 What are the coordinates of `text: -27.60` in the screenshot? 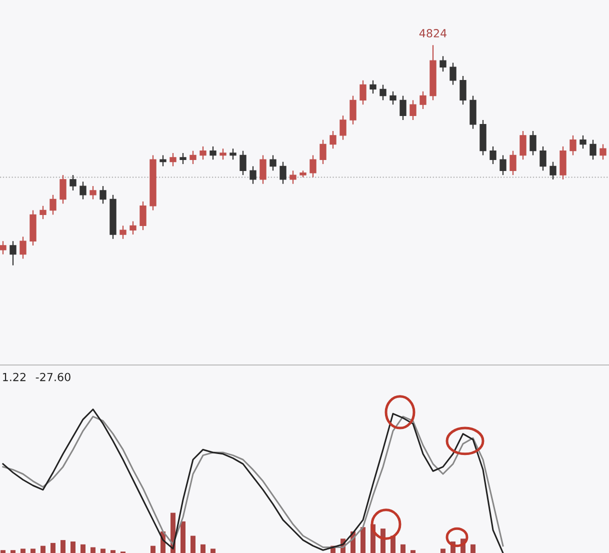 It's located at (53, 377).